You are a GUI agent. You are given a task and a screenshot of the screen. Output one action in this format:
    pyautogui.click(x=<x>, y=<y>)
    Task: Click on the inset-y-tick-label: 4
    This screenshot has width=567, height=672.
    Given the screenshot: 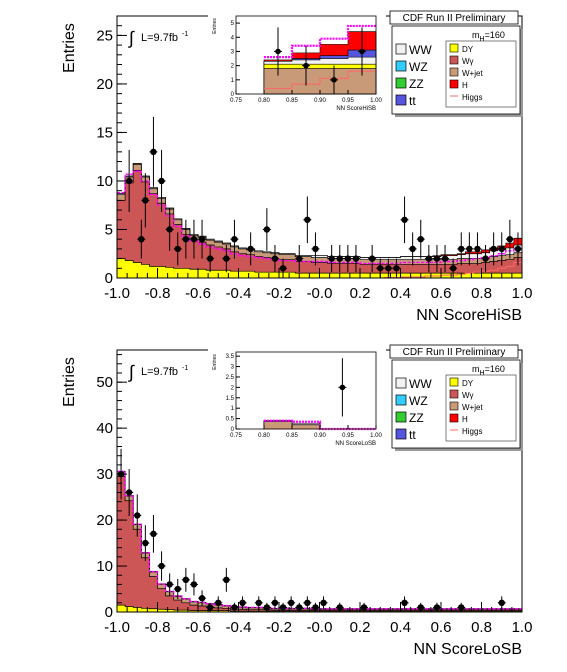 What is the action you would take?
    pyautogui.click(x=233, y=38)
    